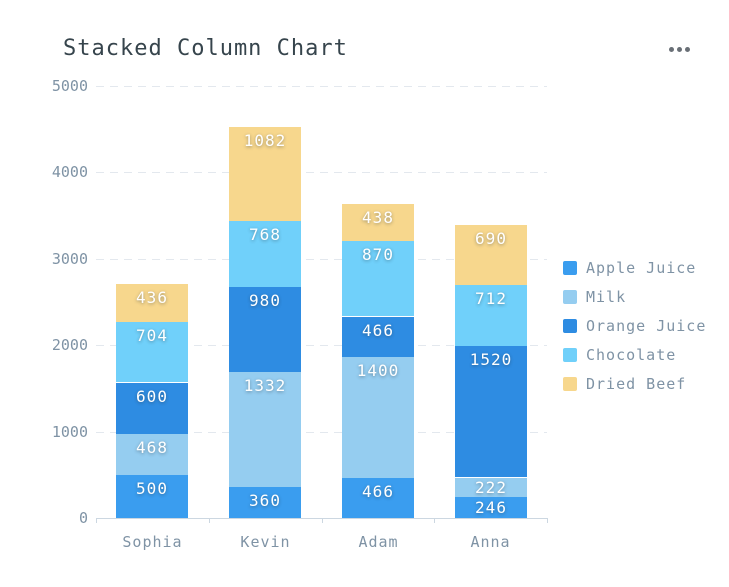  I want to click on bar-sophia-segment-orange-juice: 600, so click(152, 408).